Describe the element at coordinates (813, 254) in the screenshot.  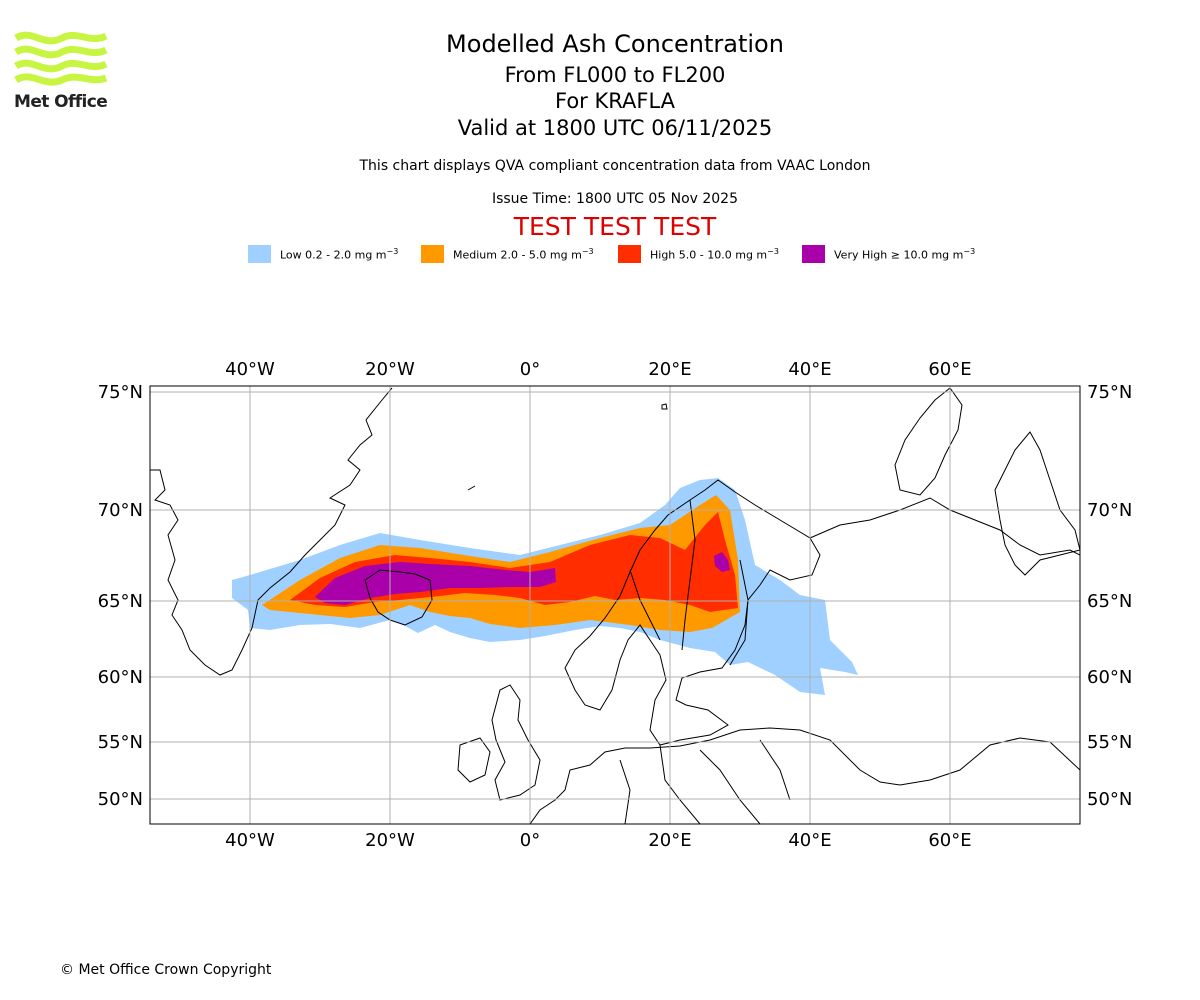
I see `legend-swatch-very-high` at that location.